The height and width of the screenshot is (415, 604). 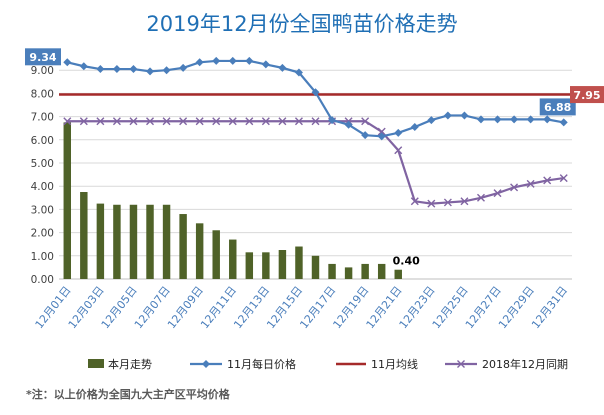 I want to click on chart-title: 2019年12月份全国鸭苗价格走势, so click(x=301, y=24).